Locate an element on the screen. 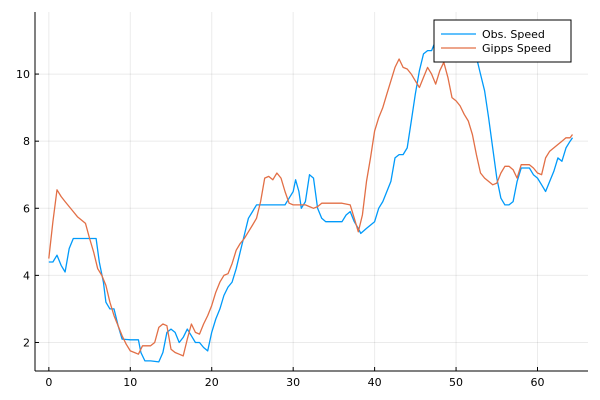  legend-box is located at coordinates (502, 41).